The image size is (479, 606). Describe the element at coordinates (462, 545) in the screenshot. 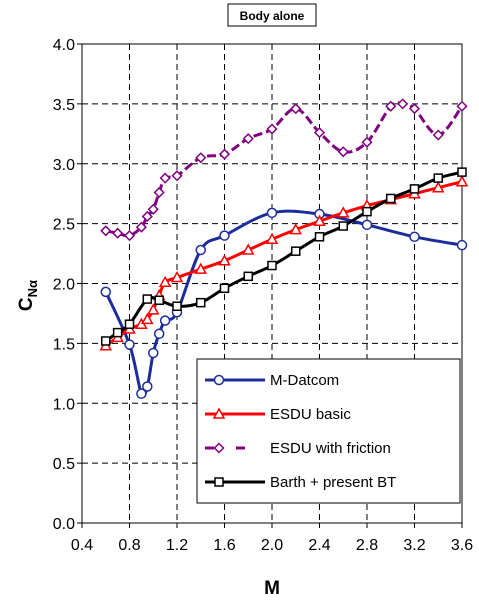

I see `x-tick-label: 3.6` at that location.